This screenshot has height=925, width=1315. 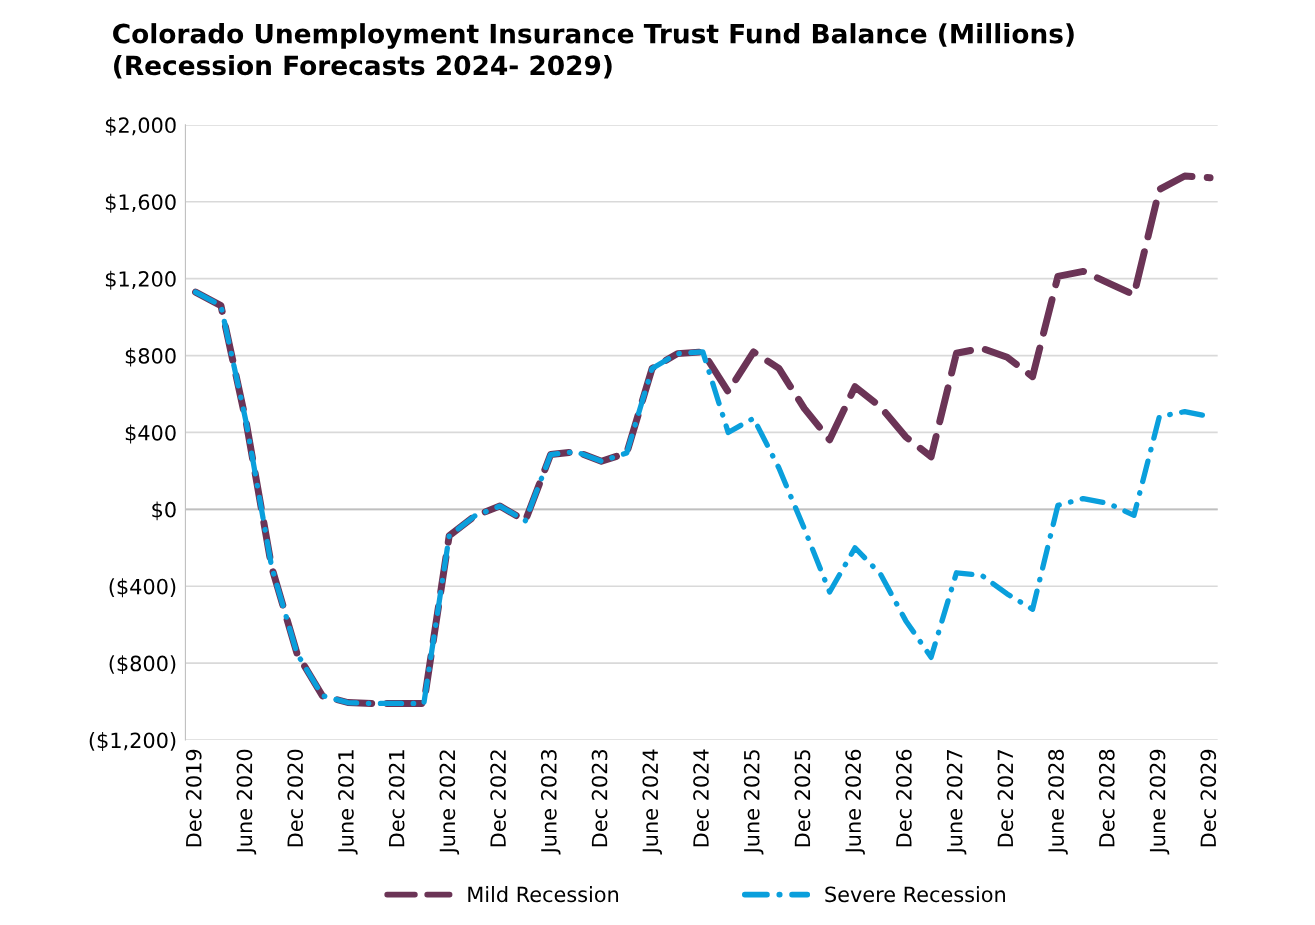 What do you see at coordinates (1208, 798) in the screenshot?
I see `x-tick-label: Dec 2029` at bounding box center [1208, 798].